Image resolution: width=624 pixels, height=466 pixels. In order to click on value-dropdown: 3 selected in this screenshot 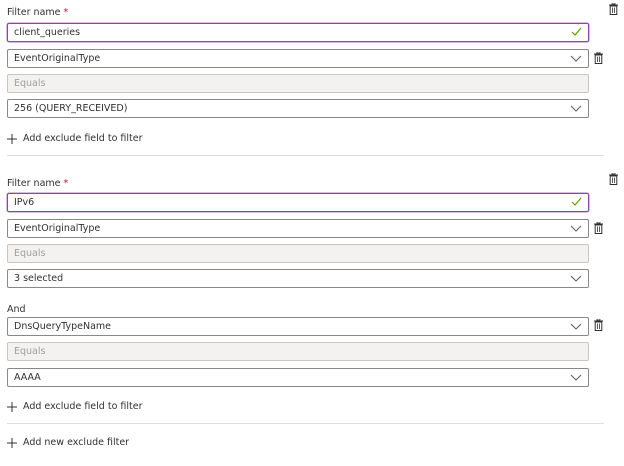, I will do `click(298, 278)`.